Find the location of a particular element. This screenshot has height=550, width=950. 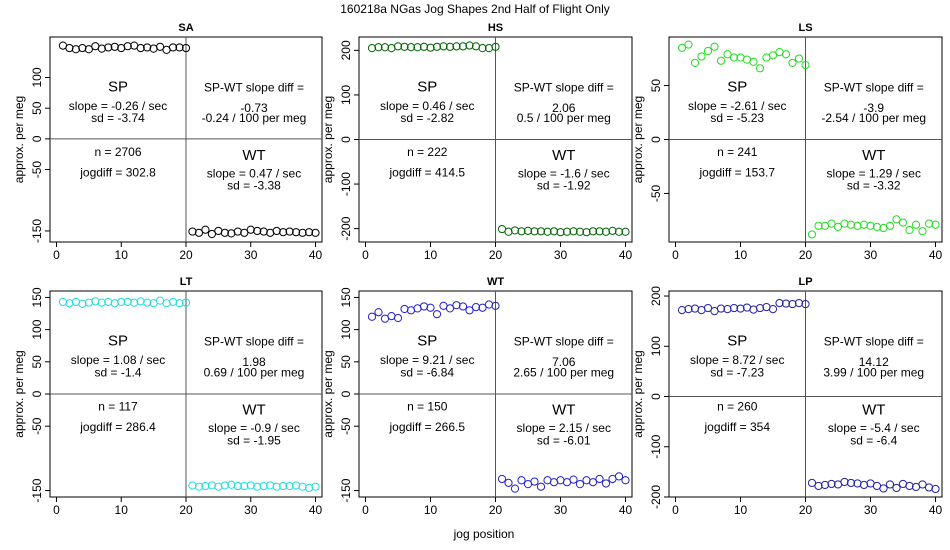

diff-value-label: 1.98 is located at coordinates (254, 362).